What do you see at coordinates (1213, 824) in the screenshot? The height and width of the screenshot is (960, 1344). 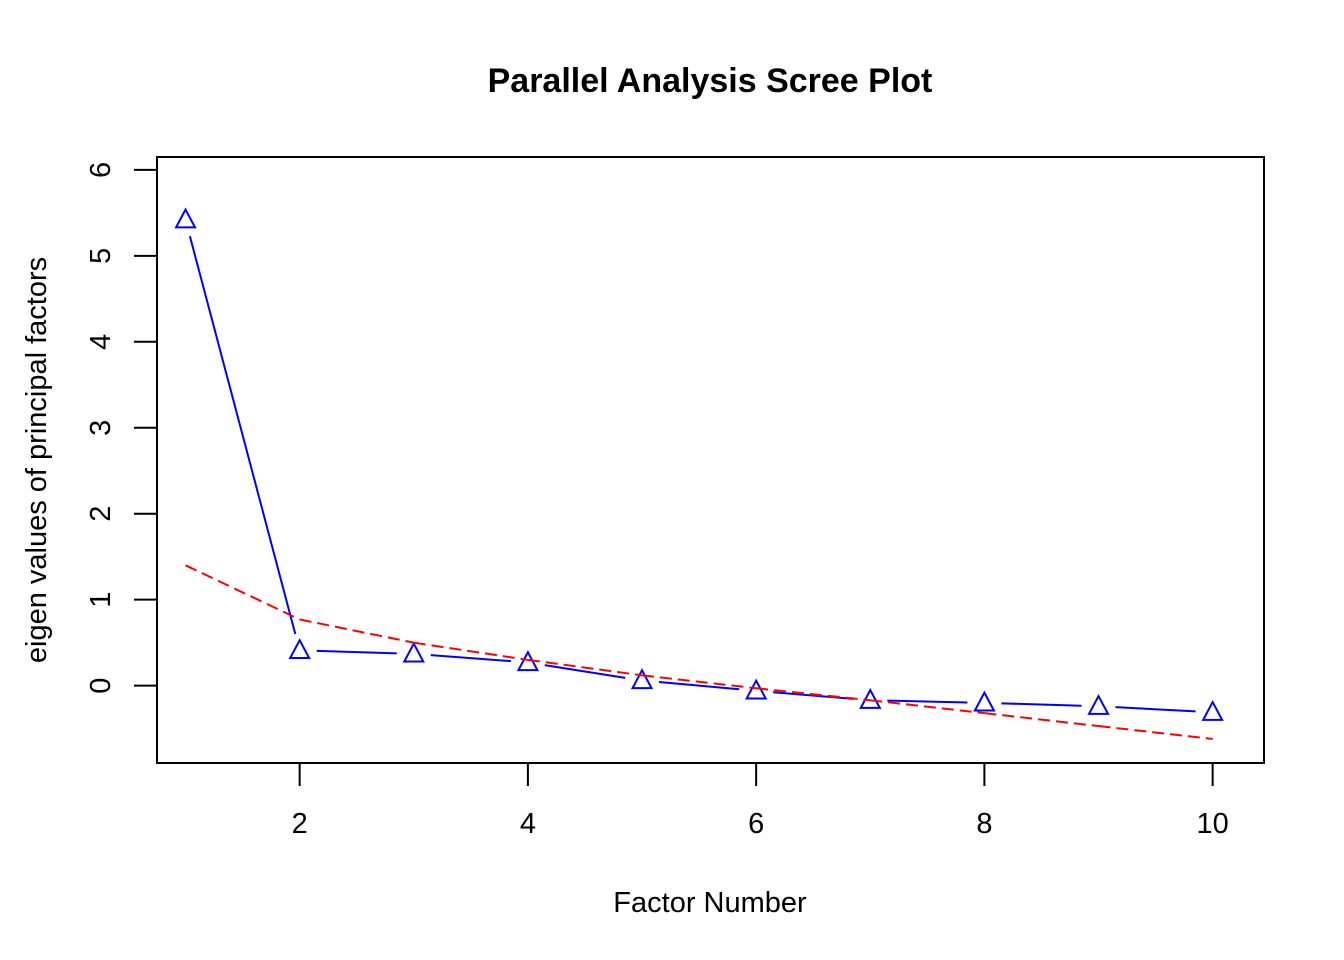 I see `x-tick-label: 10` at bounding box center [1213, 824].